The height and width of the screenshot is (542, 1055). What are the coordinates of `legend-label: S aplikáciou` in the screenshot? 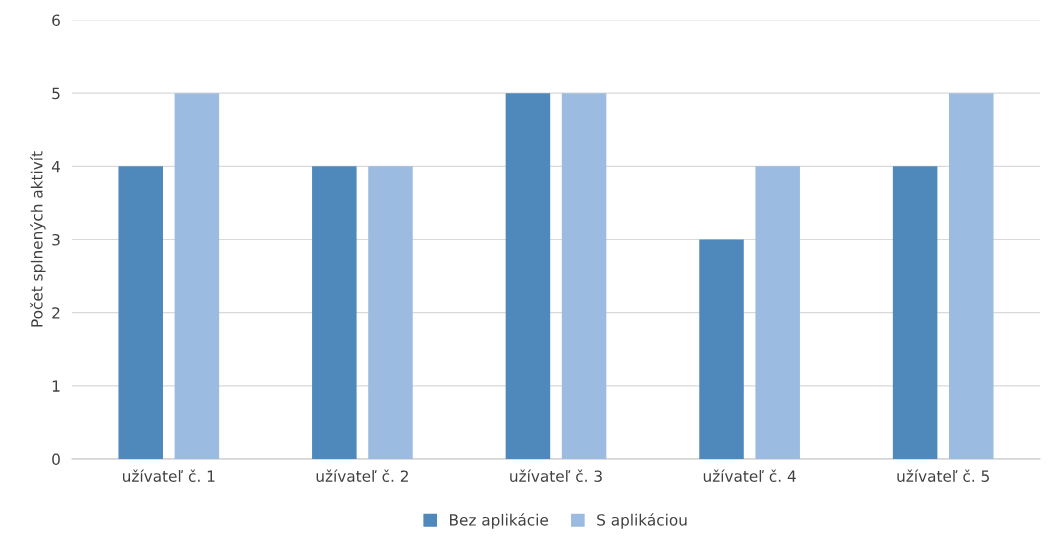 It's located at (642, 521).